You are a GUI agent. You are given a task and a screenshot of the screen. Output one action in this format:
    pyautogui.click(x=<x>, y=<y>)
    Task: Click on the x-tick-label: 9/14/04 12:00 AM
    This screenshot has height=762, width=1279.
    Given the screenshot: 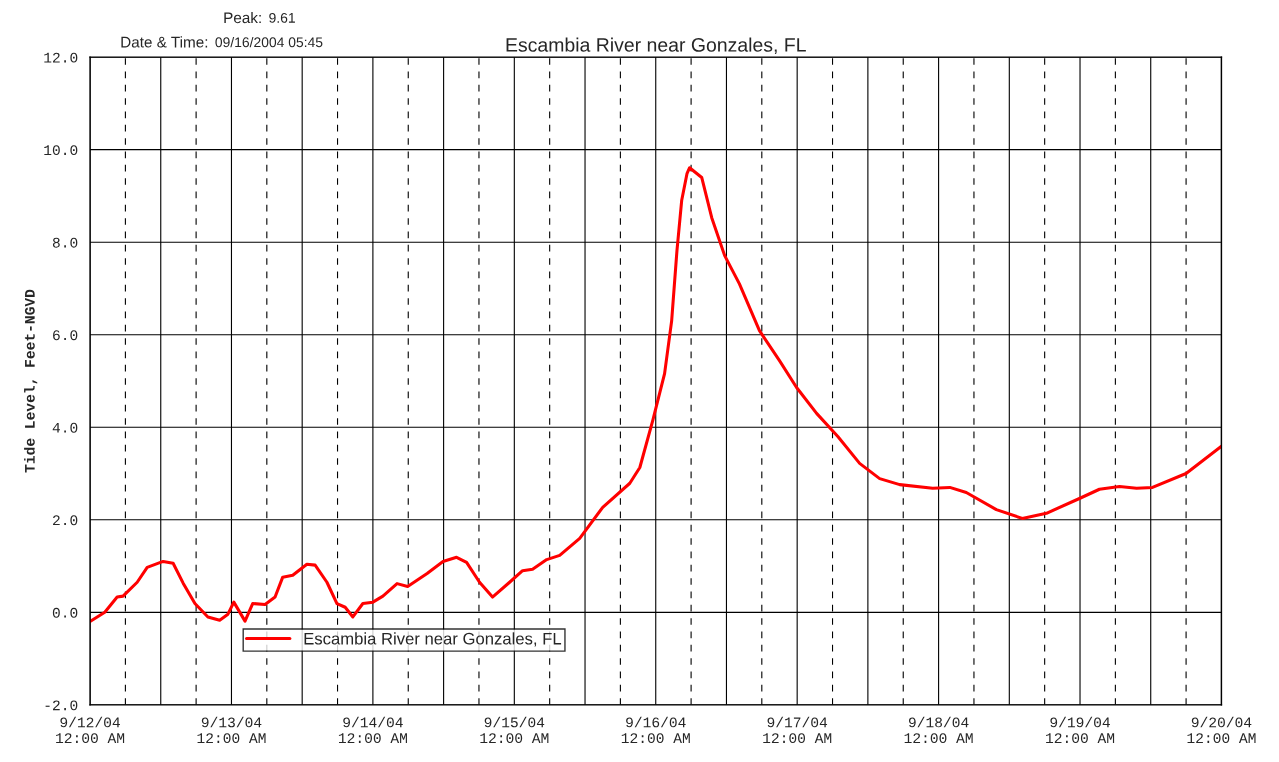 What is the action you would take?
    pyautogui.click(x=372, y=730)
    